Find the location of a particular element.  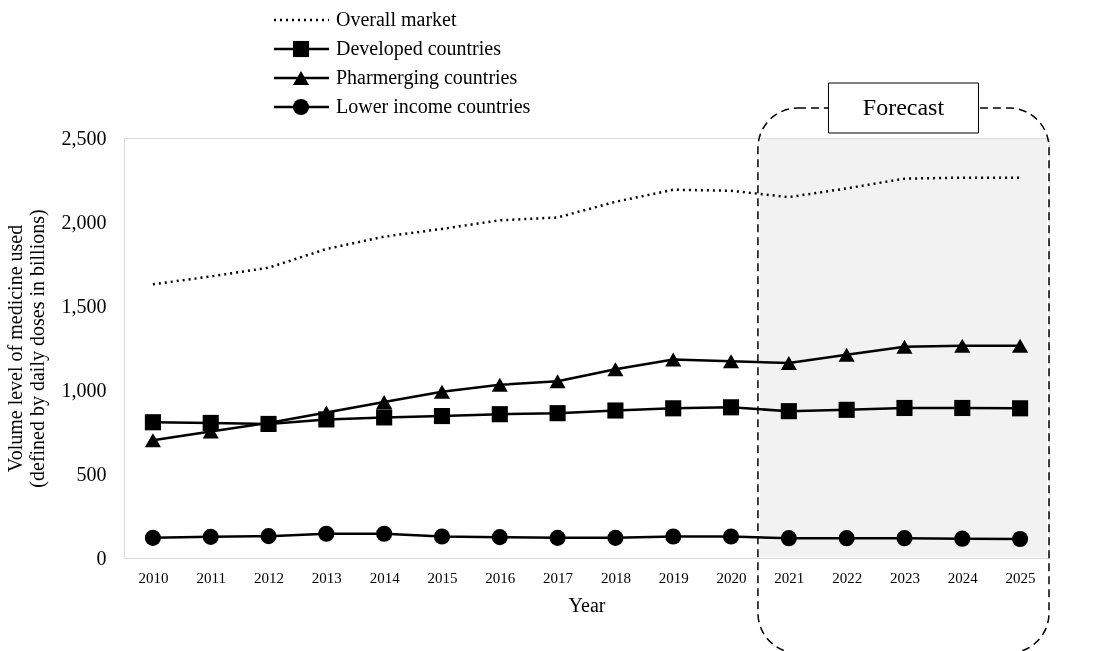

legend-label: Pharmerging countries is located at coordinates (427, 77).